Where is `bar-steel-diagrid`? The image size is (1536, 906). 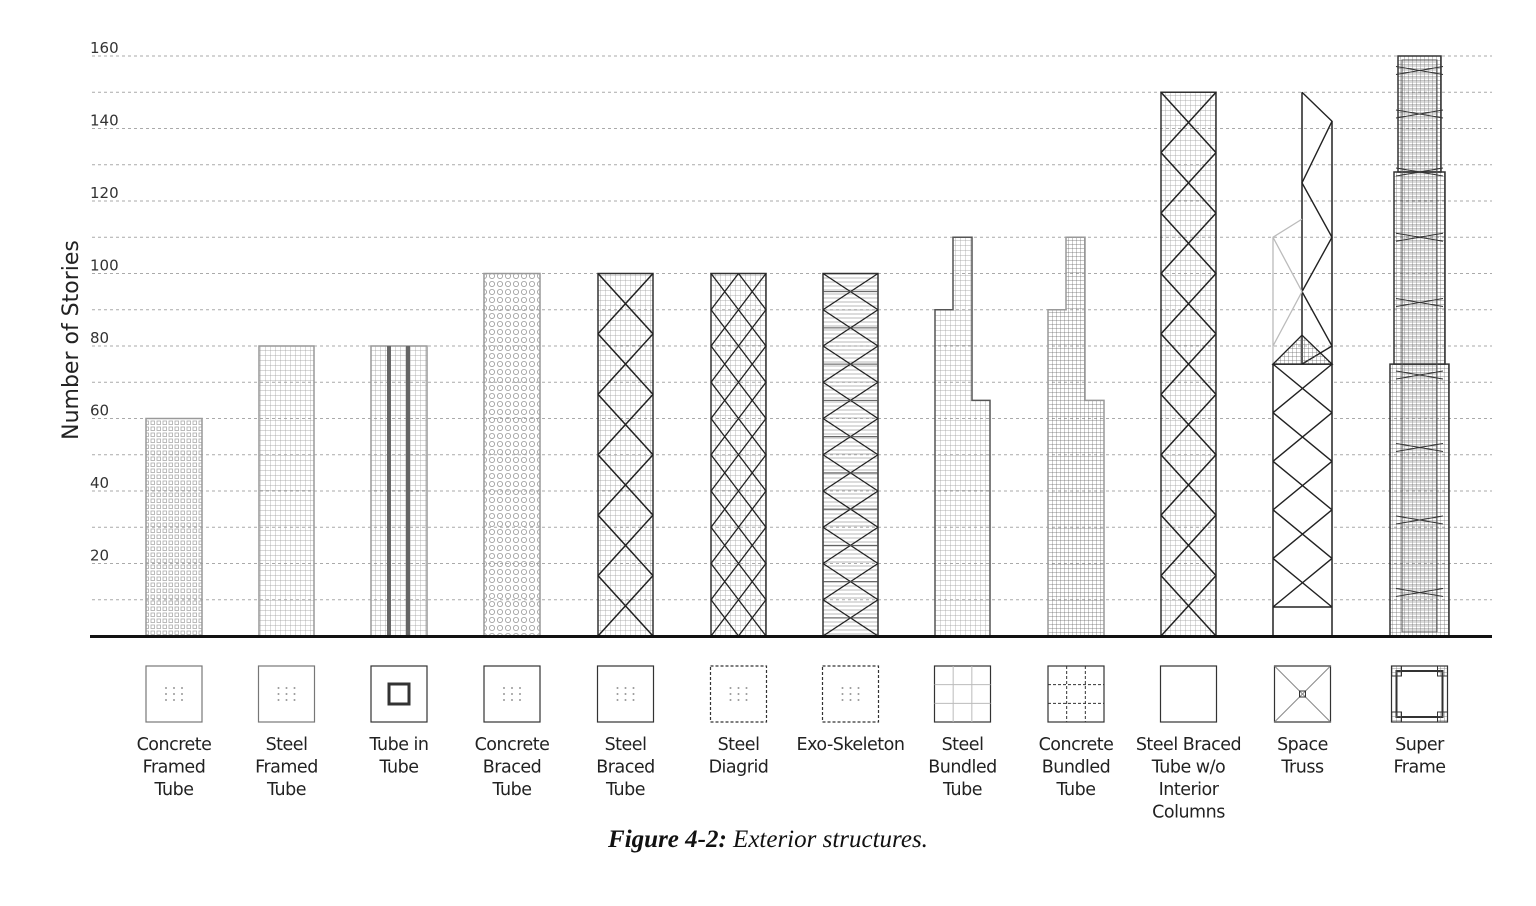
bar-steel-diagrid is located at coordinates (738, 454).